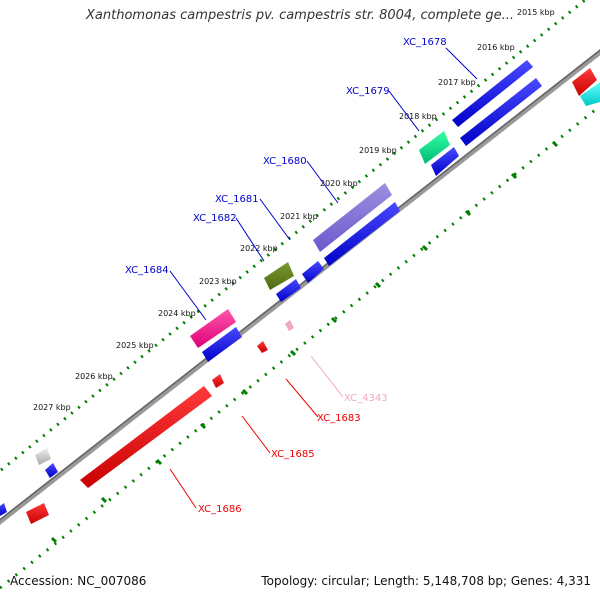 This screenshot has width=600, height=600. Describe the element at coordinates (78, 581) in the screenshot. I see `accession-text: Accession: NC_007086` at that location.